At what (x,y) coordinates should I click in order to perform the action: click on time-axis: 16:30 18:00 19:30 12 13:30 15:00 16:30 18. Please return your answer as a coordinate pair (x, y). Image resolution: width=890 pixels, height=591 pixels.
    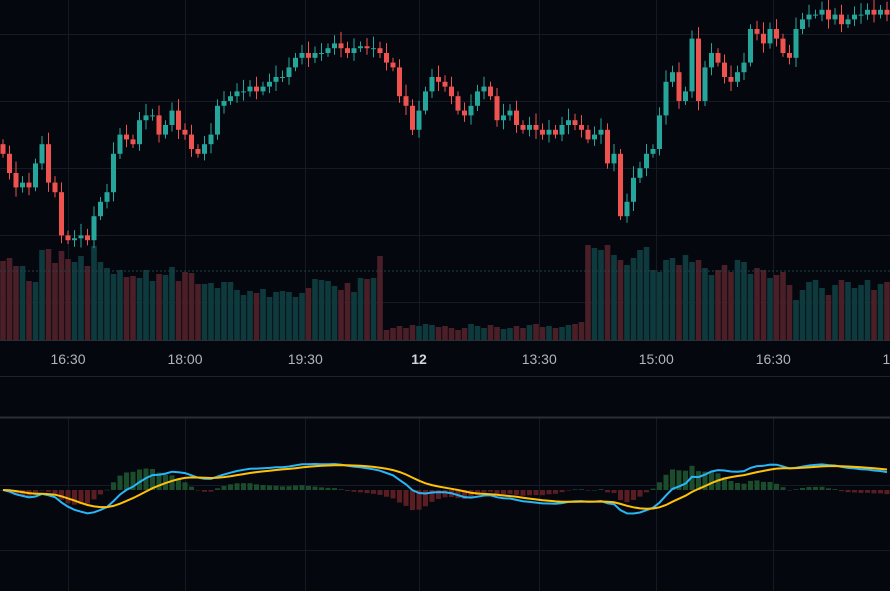
    Looking at the image, I should click on (470, 359).